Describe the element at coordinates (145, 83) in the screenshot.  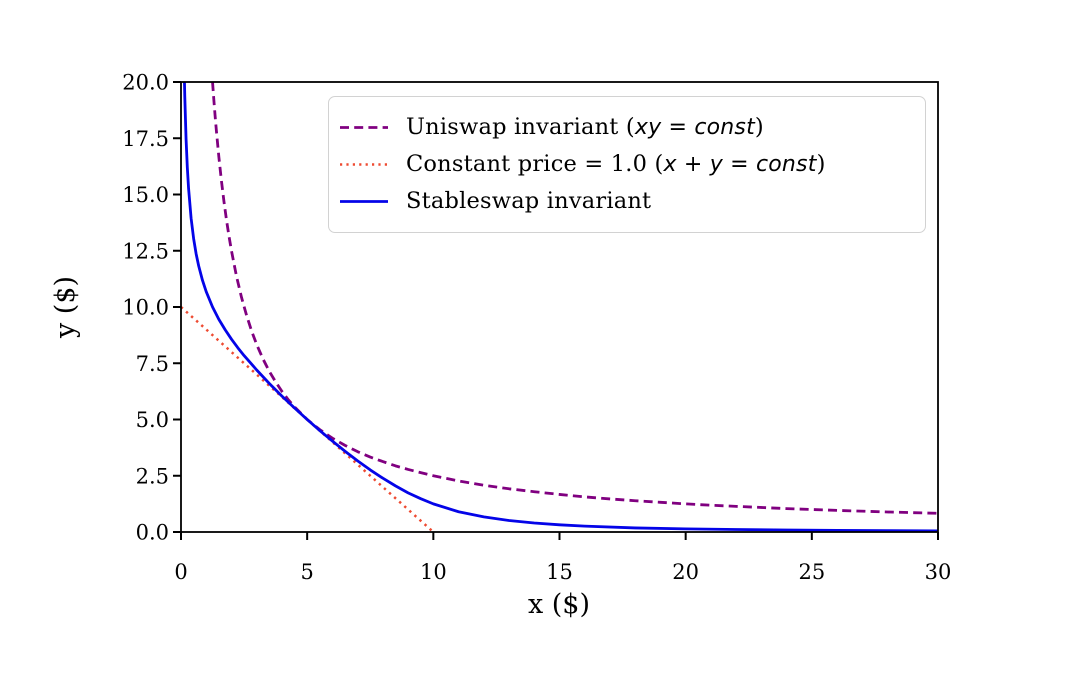
I see `y-tick-label: 20.0` at that location.